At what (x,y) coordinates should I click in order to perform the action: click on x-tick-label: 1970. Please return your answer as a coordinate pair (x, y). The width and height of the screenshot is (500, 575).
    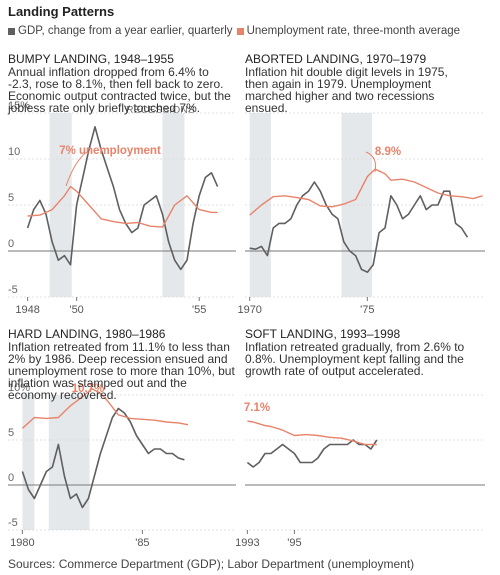
    Looking at the image, I should click on (249, 310).